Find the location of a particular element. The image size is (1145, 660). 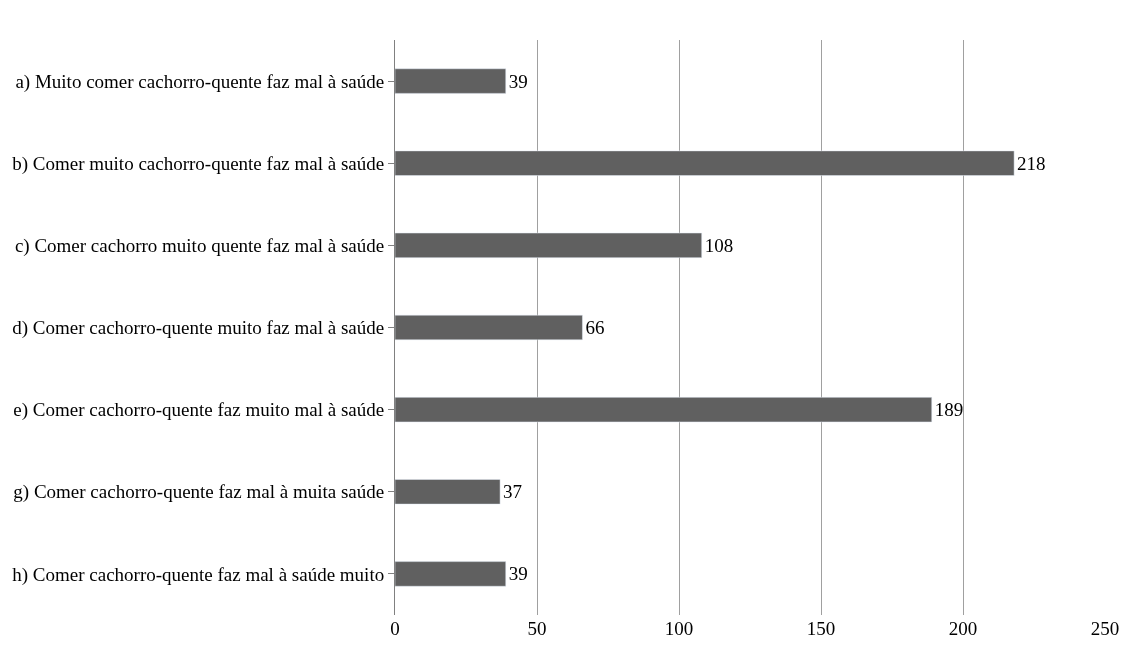

y-tick-label: b) Comer muito cachorro-quente faz mal à saúde is located at coordinates (198, 163).